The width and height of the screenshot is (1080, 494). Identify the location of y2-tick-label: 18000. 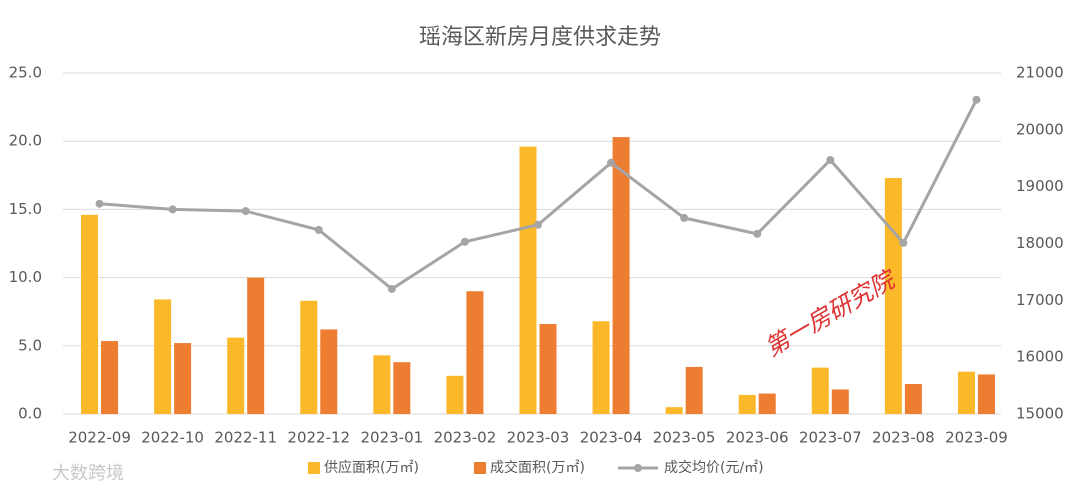
(1040, 243).